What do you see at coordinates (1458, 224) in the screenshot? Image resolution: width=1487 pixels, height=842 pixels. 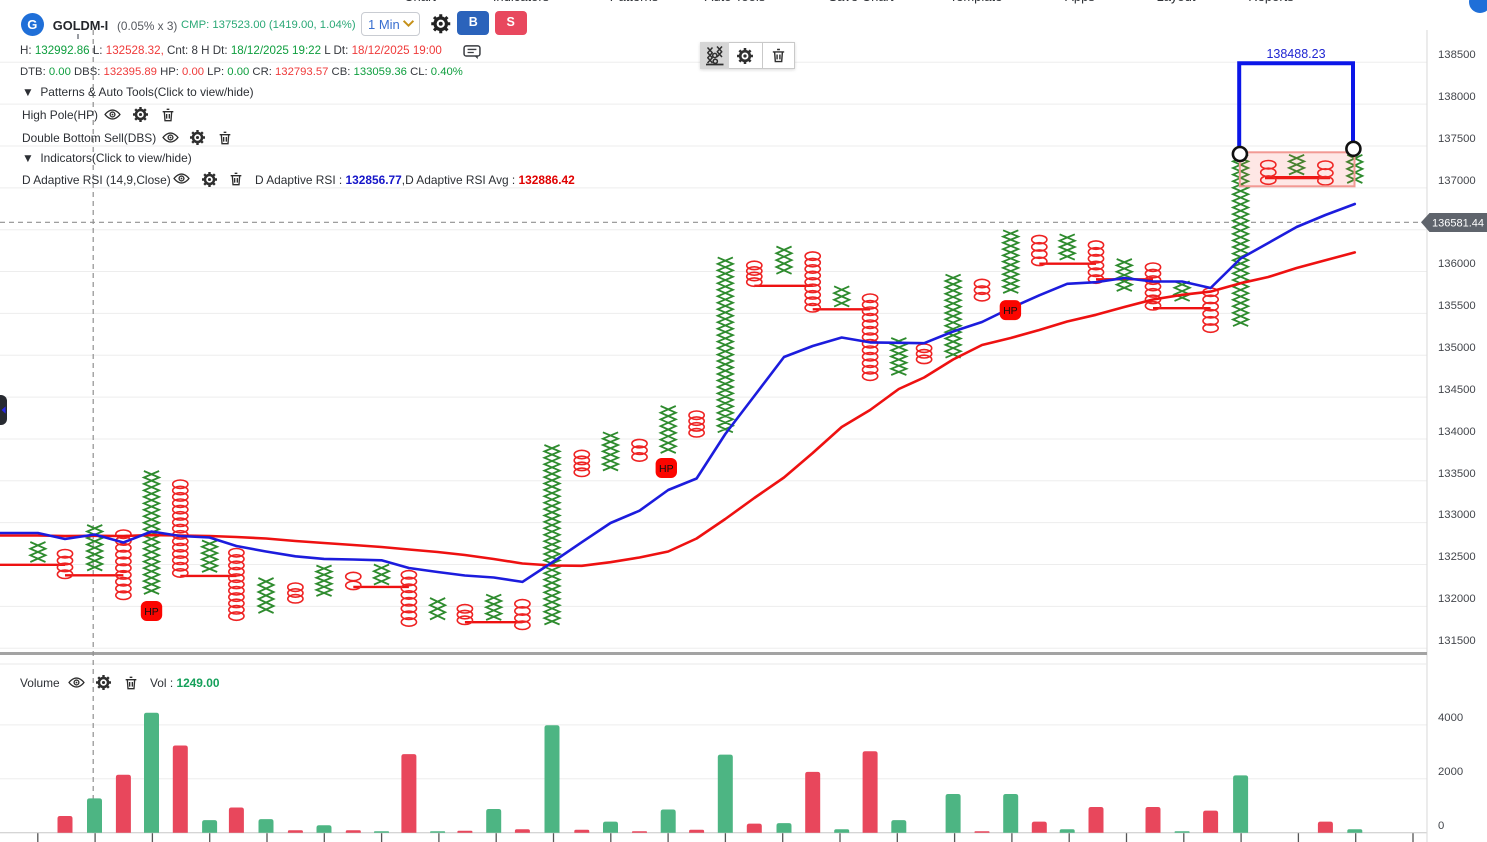 I see `svg-text: 136581.44` at bounding box center [1458, 224].